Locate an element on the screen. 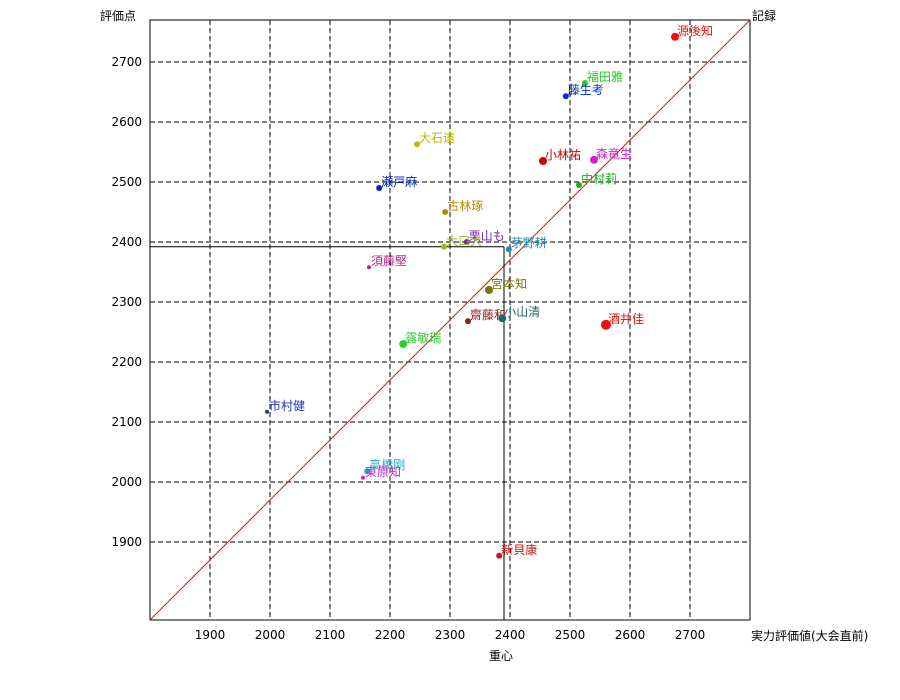 The height and width of the screenshot is (700, 900). x-tick-label: 1900 is located at coordinates (210, 635).